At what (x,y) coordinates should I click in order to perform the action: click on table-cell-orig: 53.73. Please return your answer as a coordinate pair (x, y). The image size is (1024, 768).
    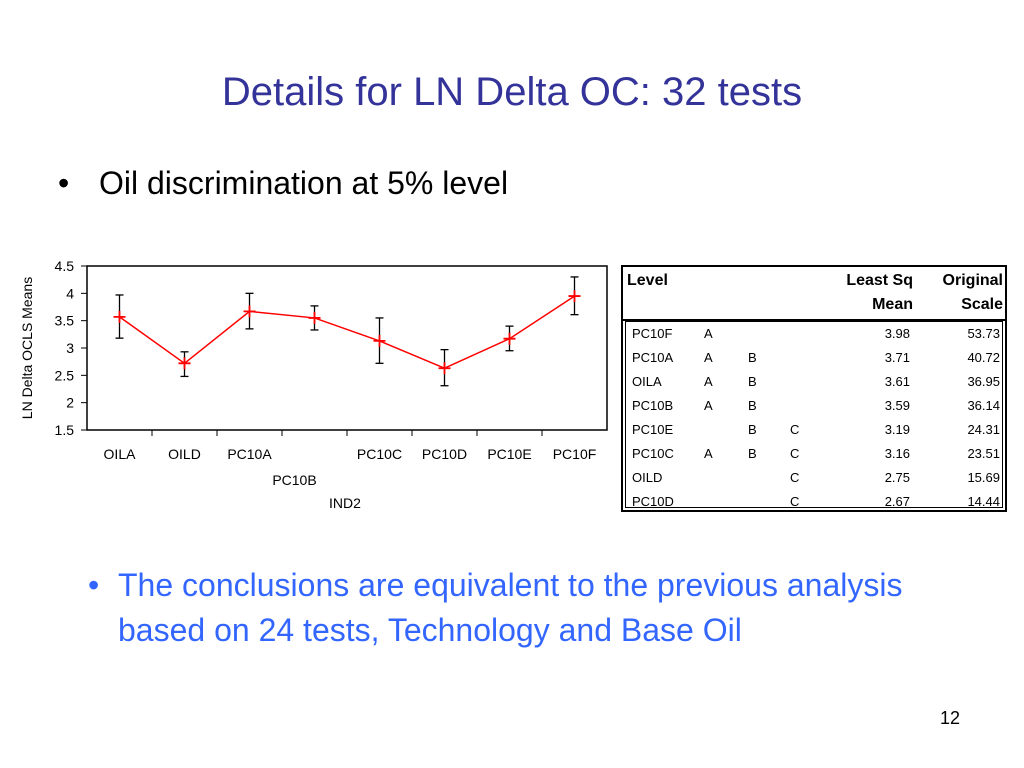
    Looking at the image, I should click on (983, 333).